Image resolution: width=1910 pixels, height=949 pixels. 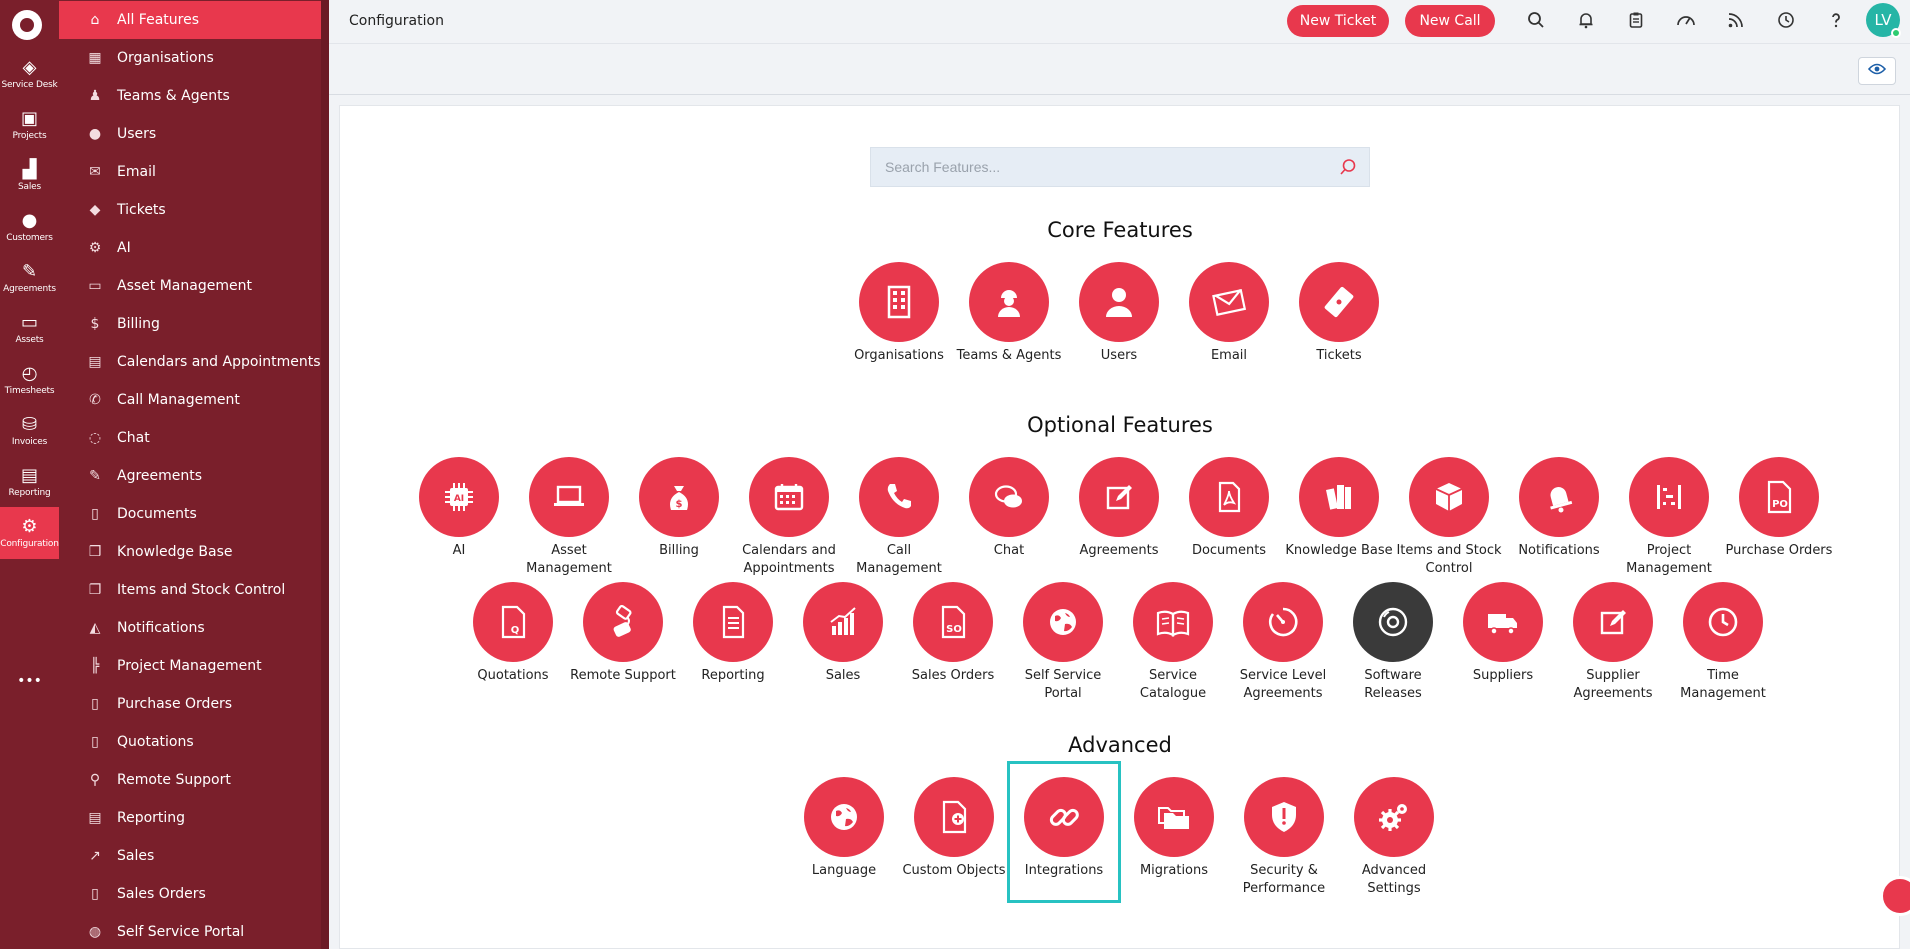 I want to click on sales-chart-icon, so click(x=843, y=622).